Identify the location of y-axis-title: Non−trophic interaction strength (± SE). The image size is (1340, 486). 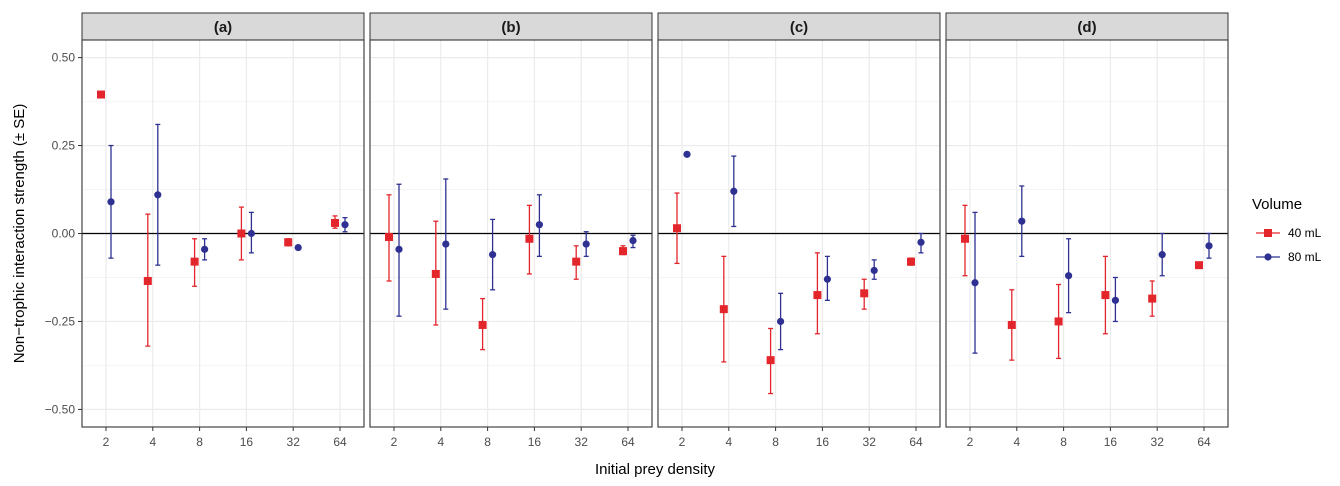
(19, 234).